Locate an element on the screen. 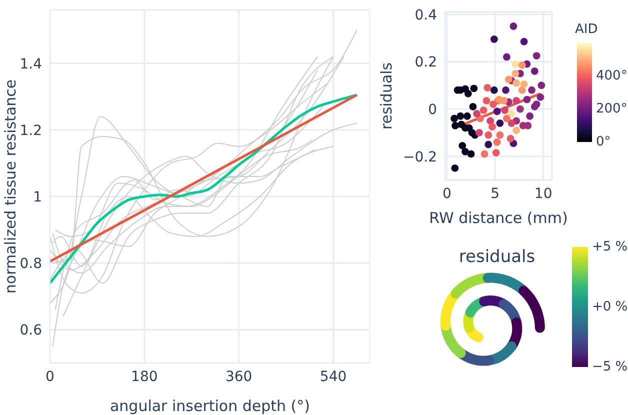  y-tick-label: 0 is located at coordinates (432, 110).